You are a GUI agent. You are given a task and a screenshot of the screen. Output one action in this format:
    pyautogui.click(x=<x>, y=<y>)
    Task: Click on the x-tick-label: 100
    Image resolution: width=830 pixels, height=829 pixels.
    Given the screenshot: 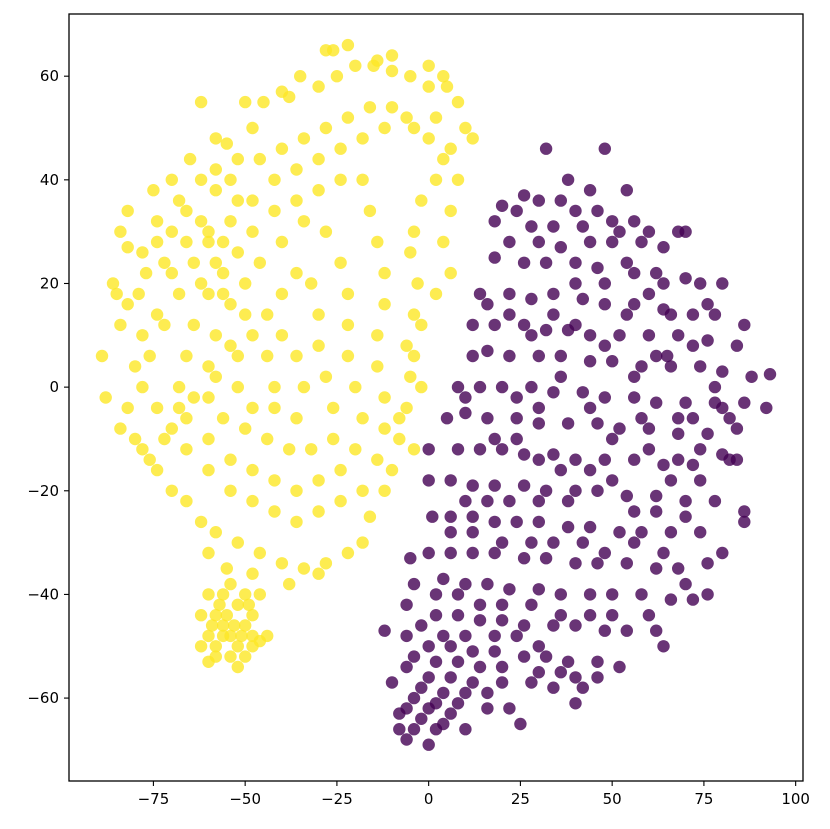 What is the action you would take?
    pyautogui.click(x=795, y=799)
    